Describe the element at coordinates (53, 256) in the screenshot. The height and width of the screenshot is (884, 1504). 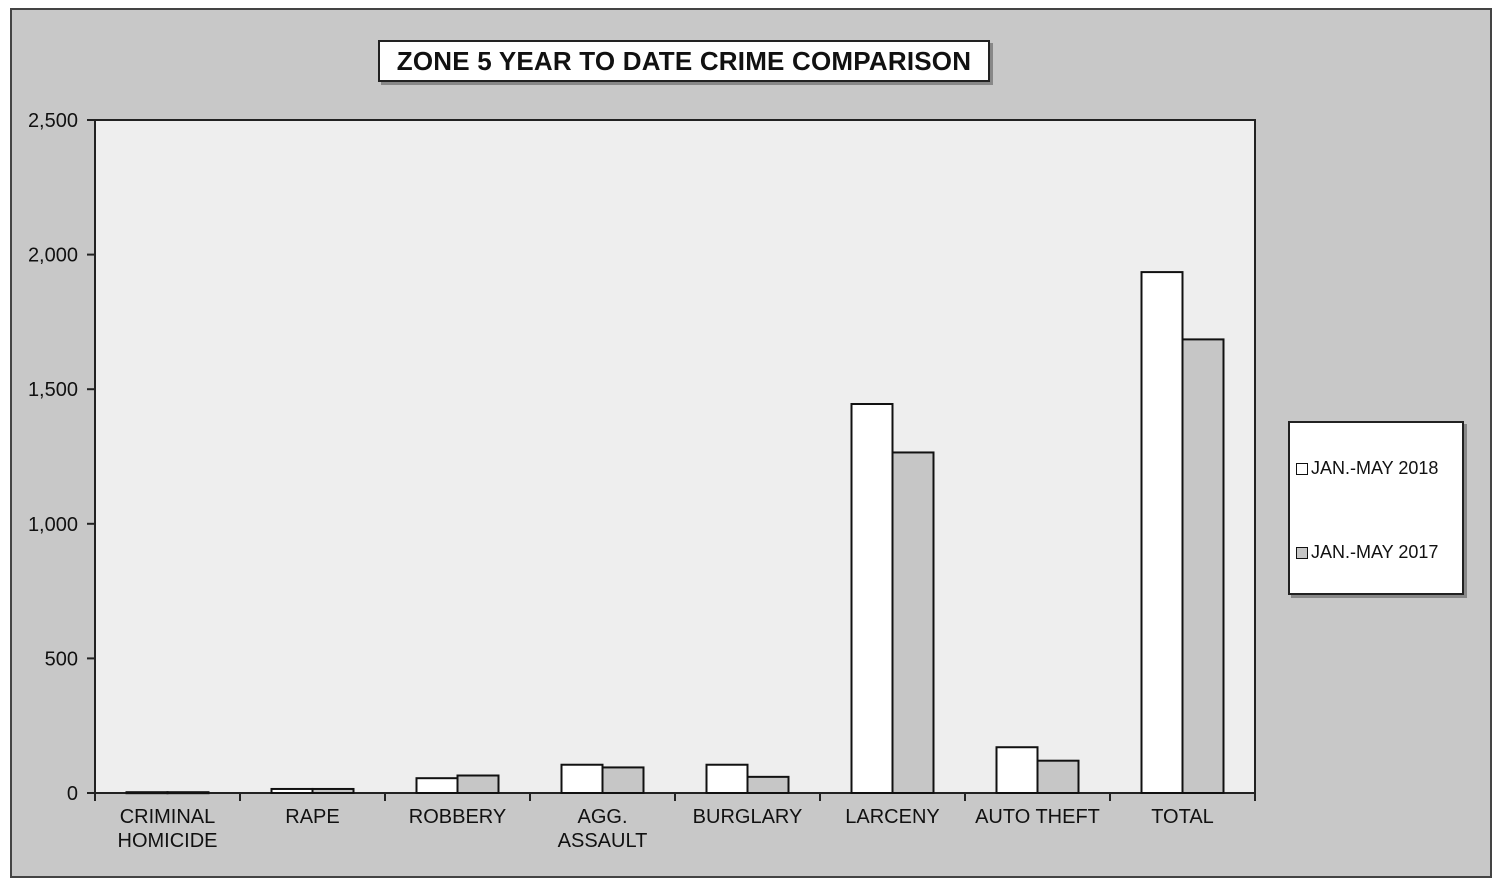
I see `y-tick-label: 2,000` at that location.